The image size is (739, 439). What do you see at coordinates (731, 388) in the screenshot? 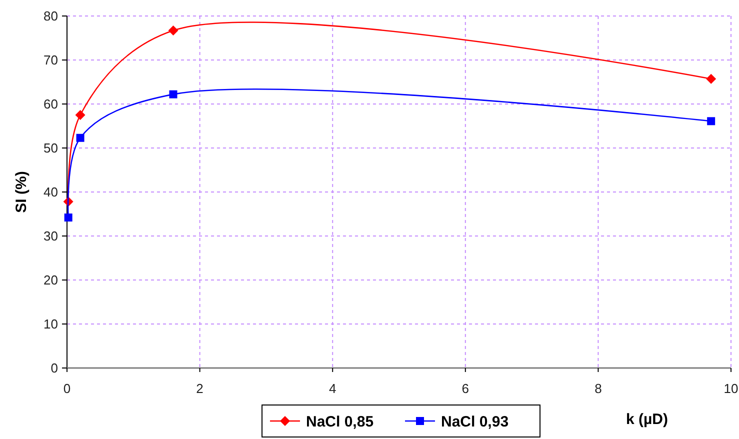
I see `x-tick-label: 10` at bounding box center [731, 388].